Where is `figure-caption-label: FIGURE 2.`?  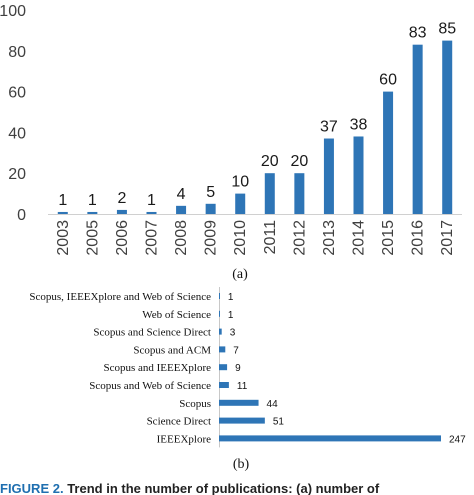 figure-caption-label: FIGURE 2. is located at coordinates (32, 488).